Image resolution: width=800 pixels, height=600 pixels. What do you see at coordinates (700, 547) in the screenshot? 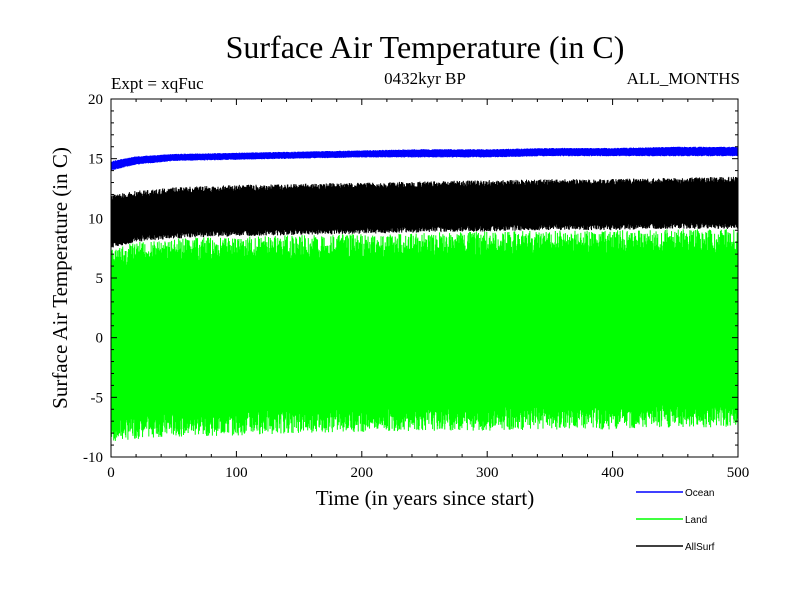
I see `legend-label-allsurf: AllSurf` at bounding box center [700, 547].